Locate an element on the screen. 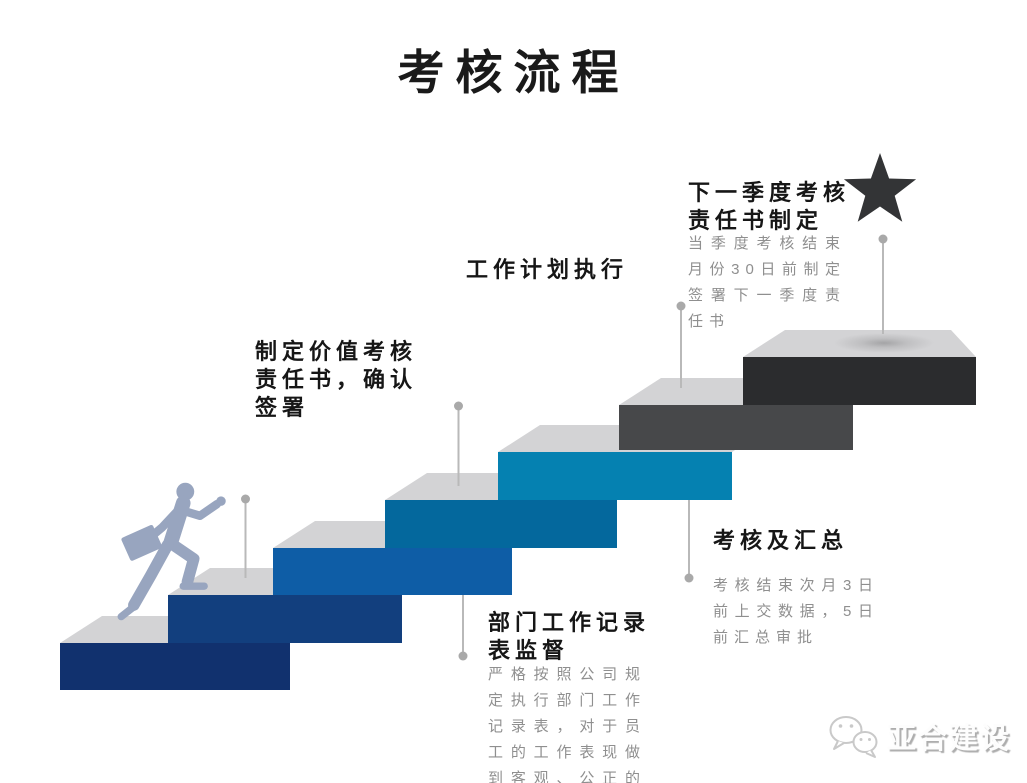 The width and height of the screenshot is (1027, 783). stage-heading-plan-responsibility: 制定价值考核责任书，确认签署 is located at coordinates (336, 379).